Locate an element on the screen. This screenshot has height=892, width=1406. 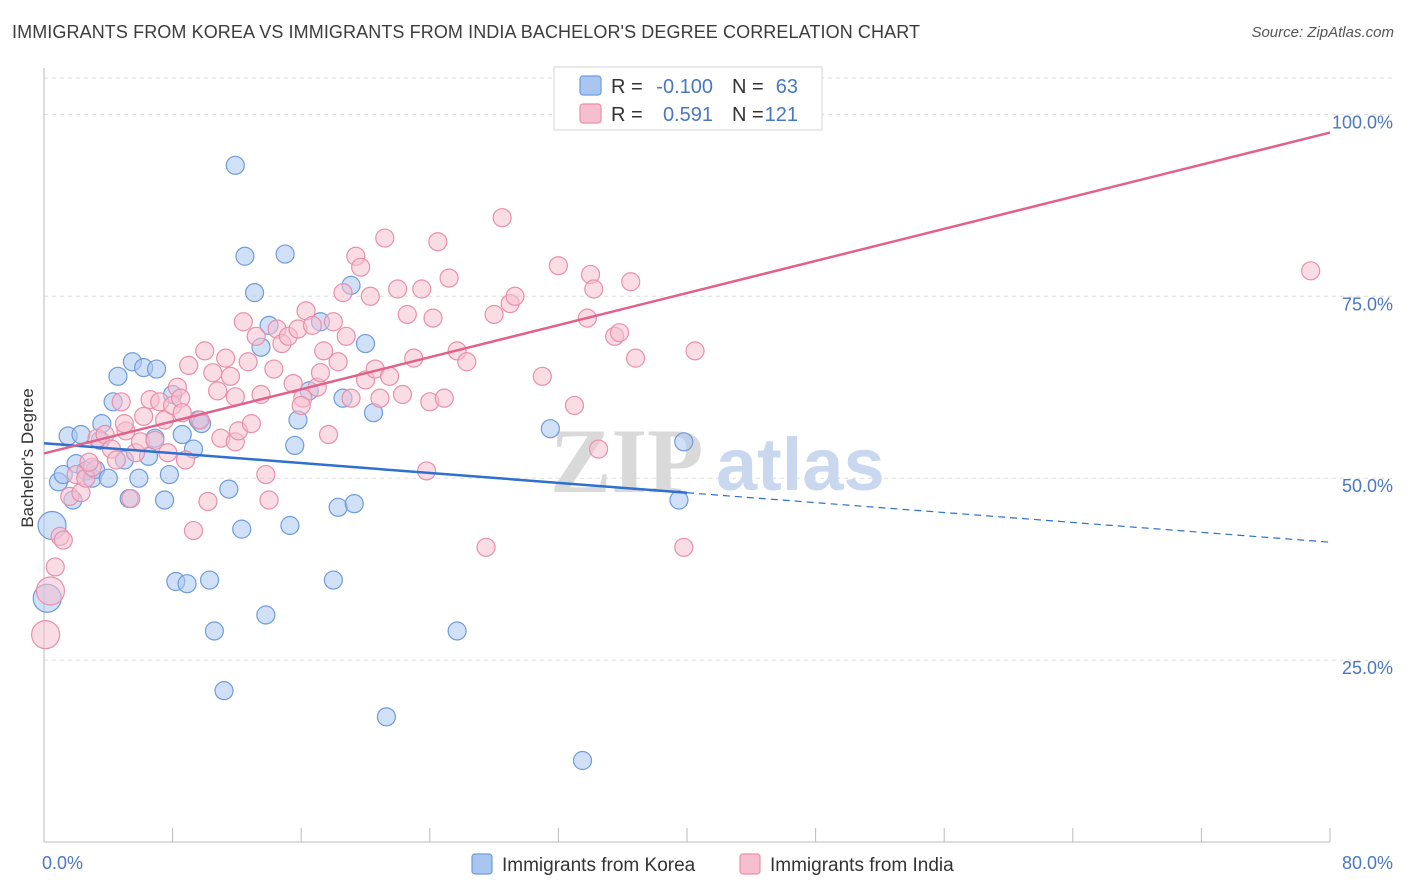
legend-n-label-korea: N = is located at coordinates (748, 87).